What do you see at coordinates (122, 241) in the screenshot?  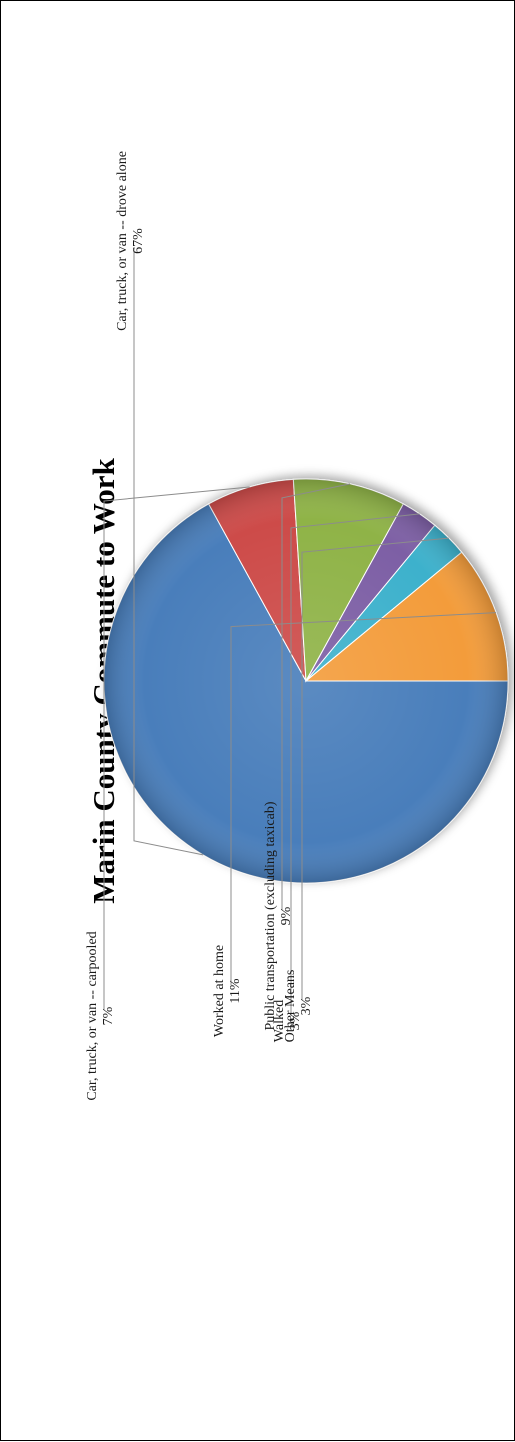 I see `data-label-category: Car, truck, or van -- drove alone` at bounding box center [122, 241].